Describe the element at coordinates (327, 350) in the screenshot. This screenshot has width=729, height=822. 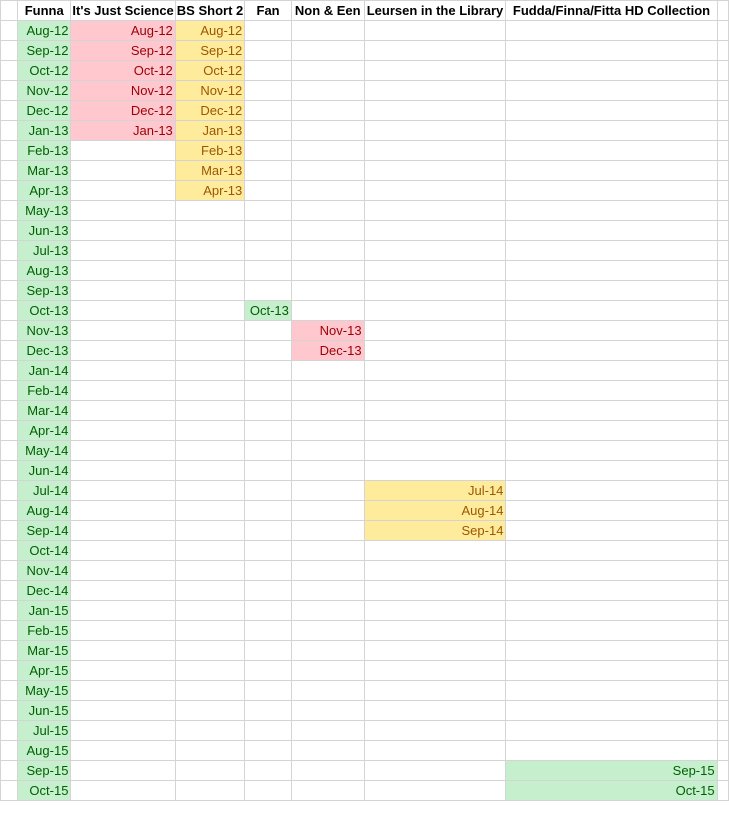
I see `non-een-cell: Dec-13` at that location.